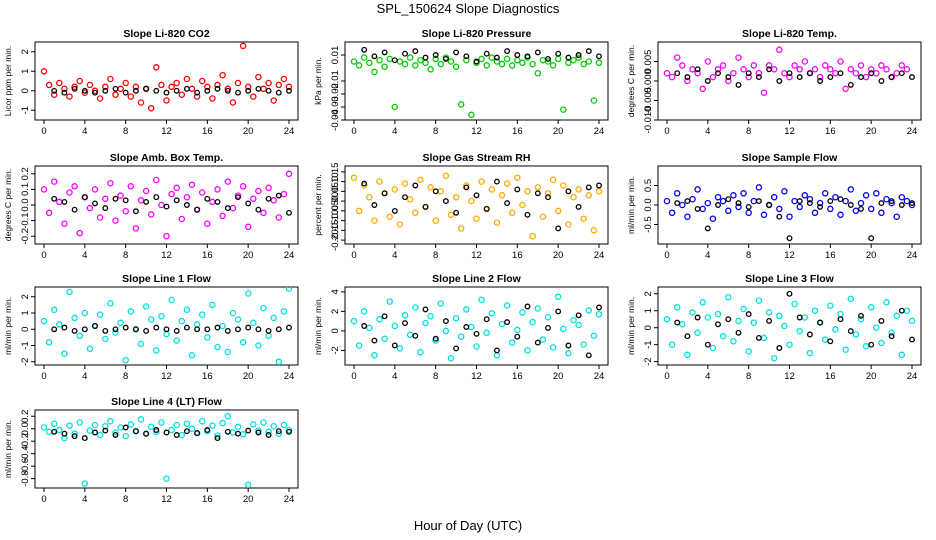  What do you see at coordinates (789, 71) in the screenshot?
I see `data-points` at bounding box center [789, 71].